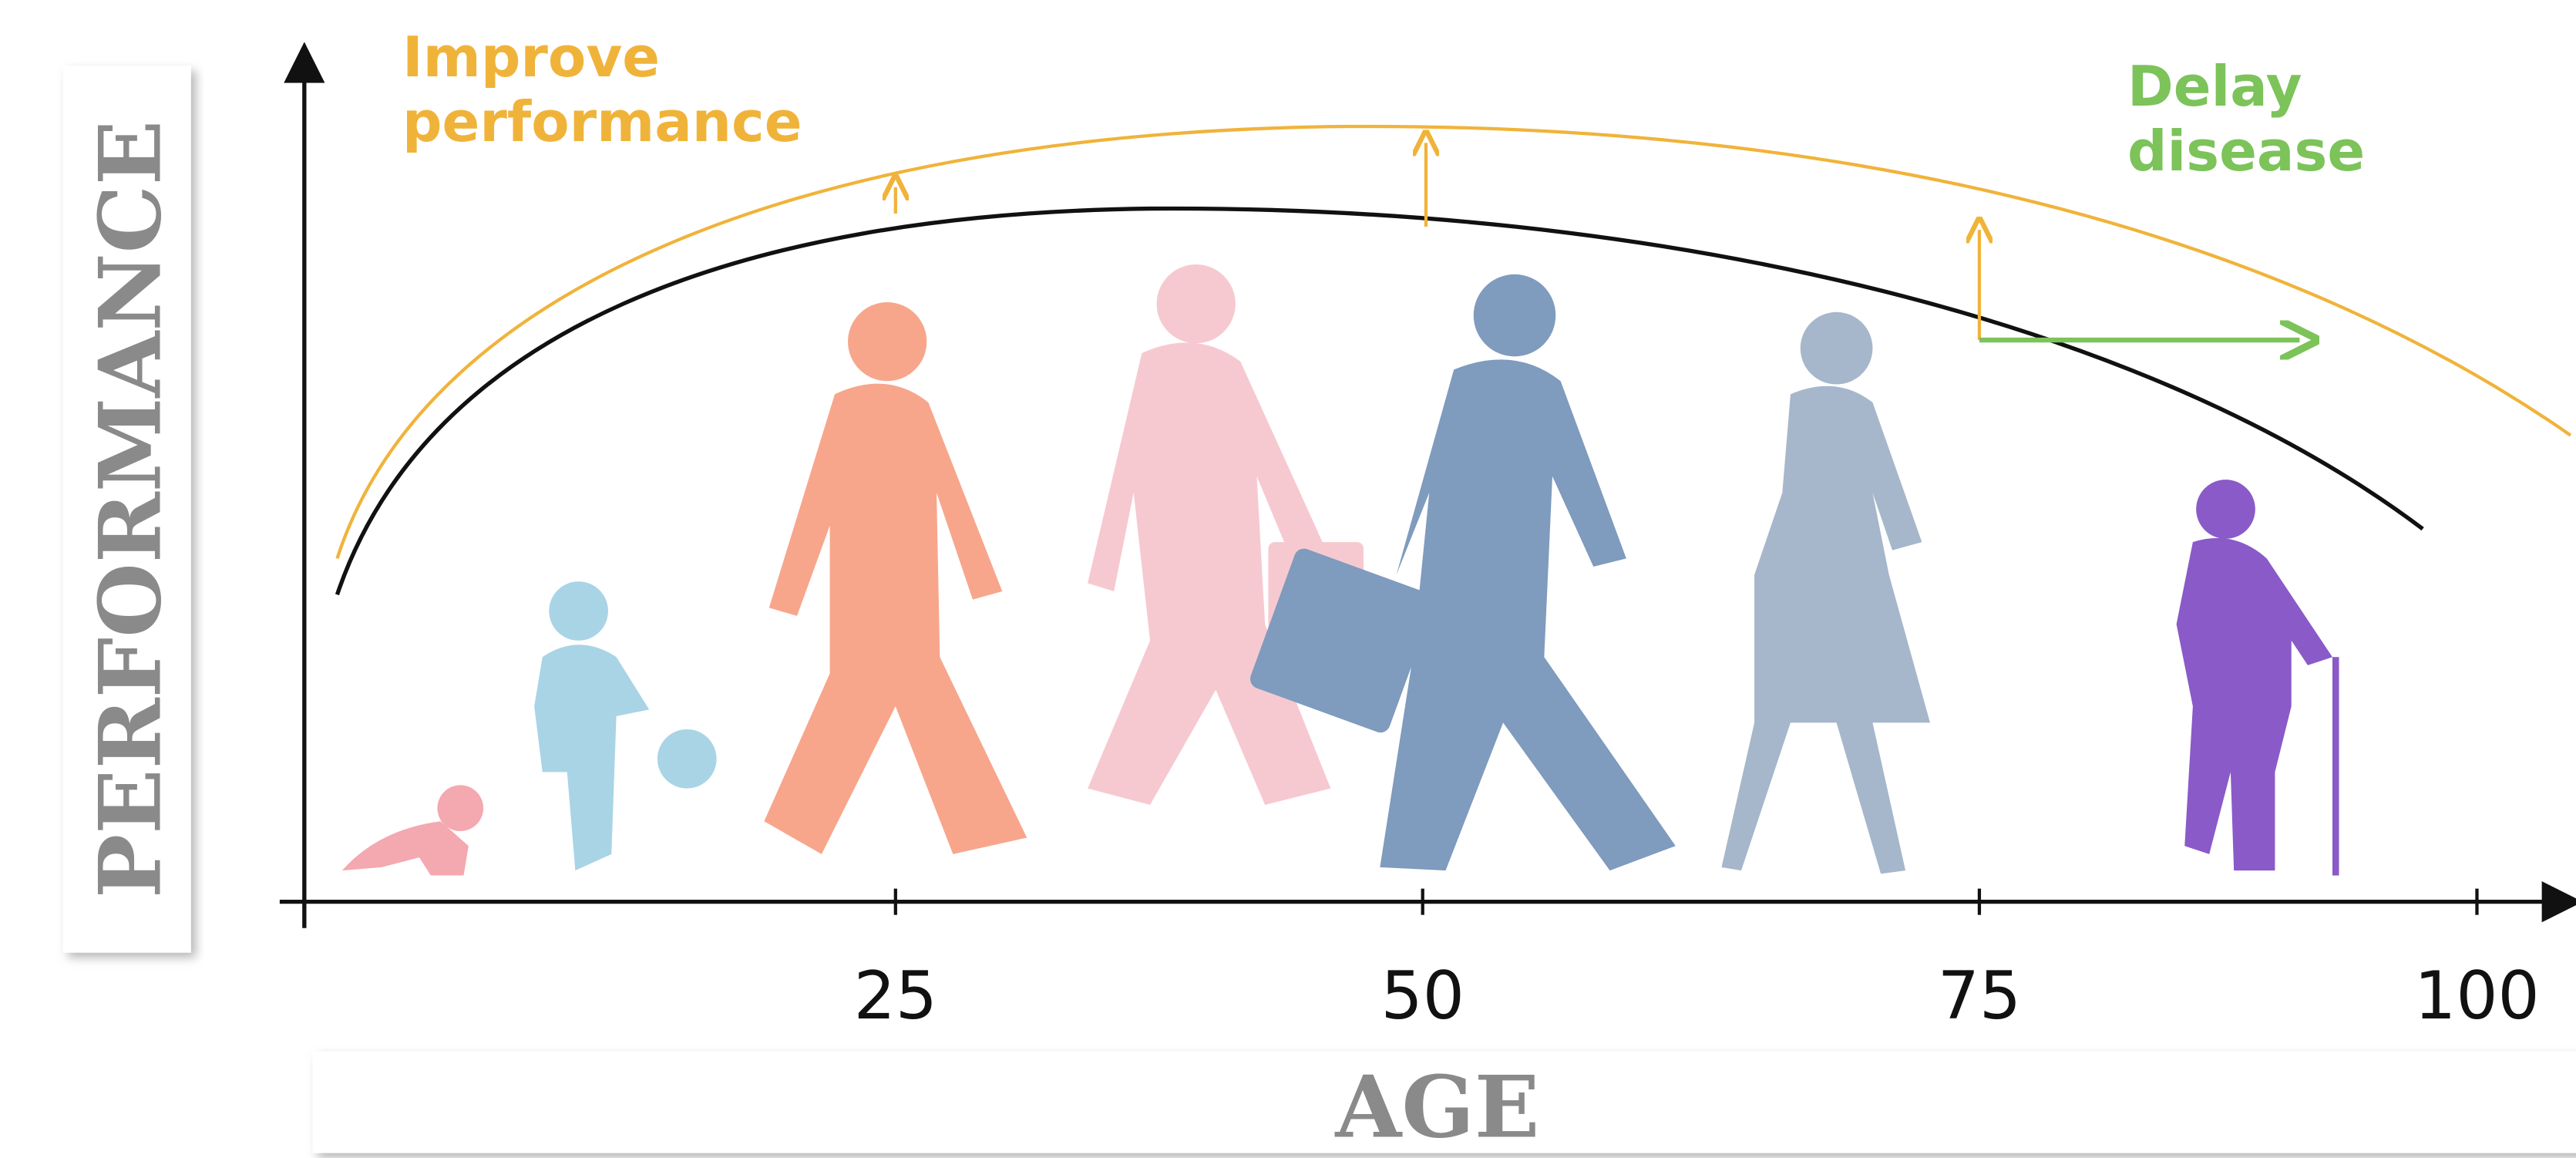  I want to click on annotation-delay: Delay disease, so click(2246, 118).